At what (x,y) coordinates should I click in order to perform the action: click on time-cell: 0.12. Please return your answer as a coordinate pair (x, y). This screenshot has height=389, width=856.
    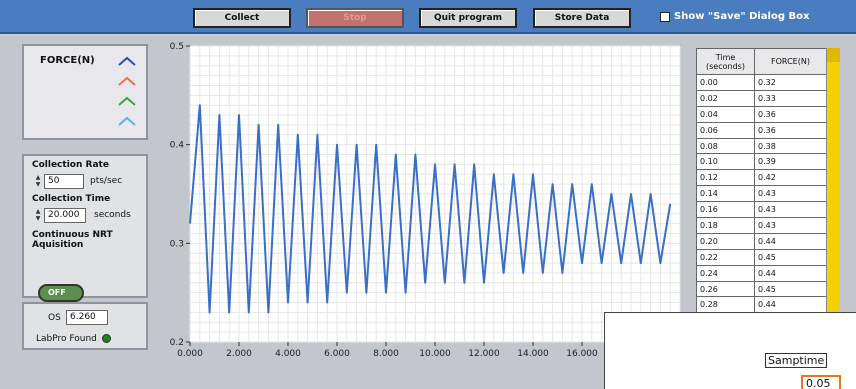
    Looking at the image, I should click on (725, 178).